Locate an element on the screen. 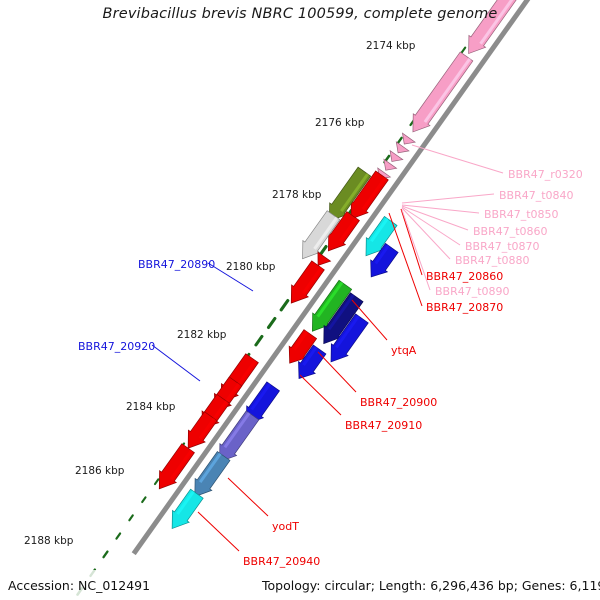  feature-label-bbr47-20870: BBR47_20870 is located at coordinates (465, 307).